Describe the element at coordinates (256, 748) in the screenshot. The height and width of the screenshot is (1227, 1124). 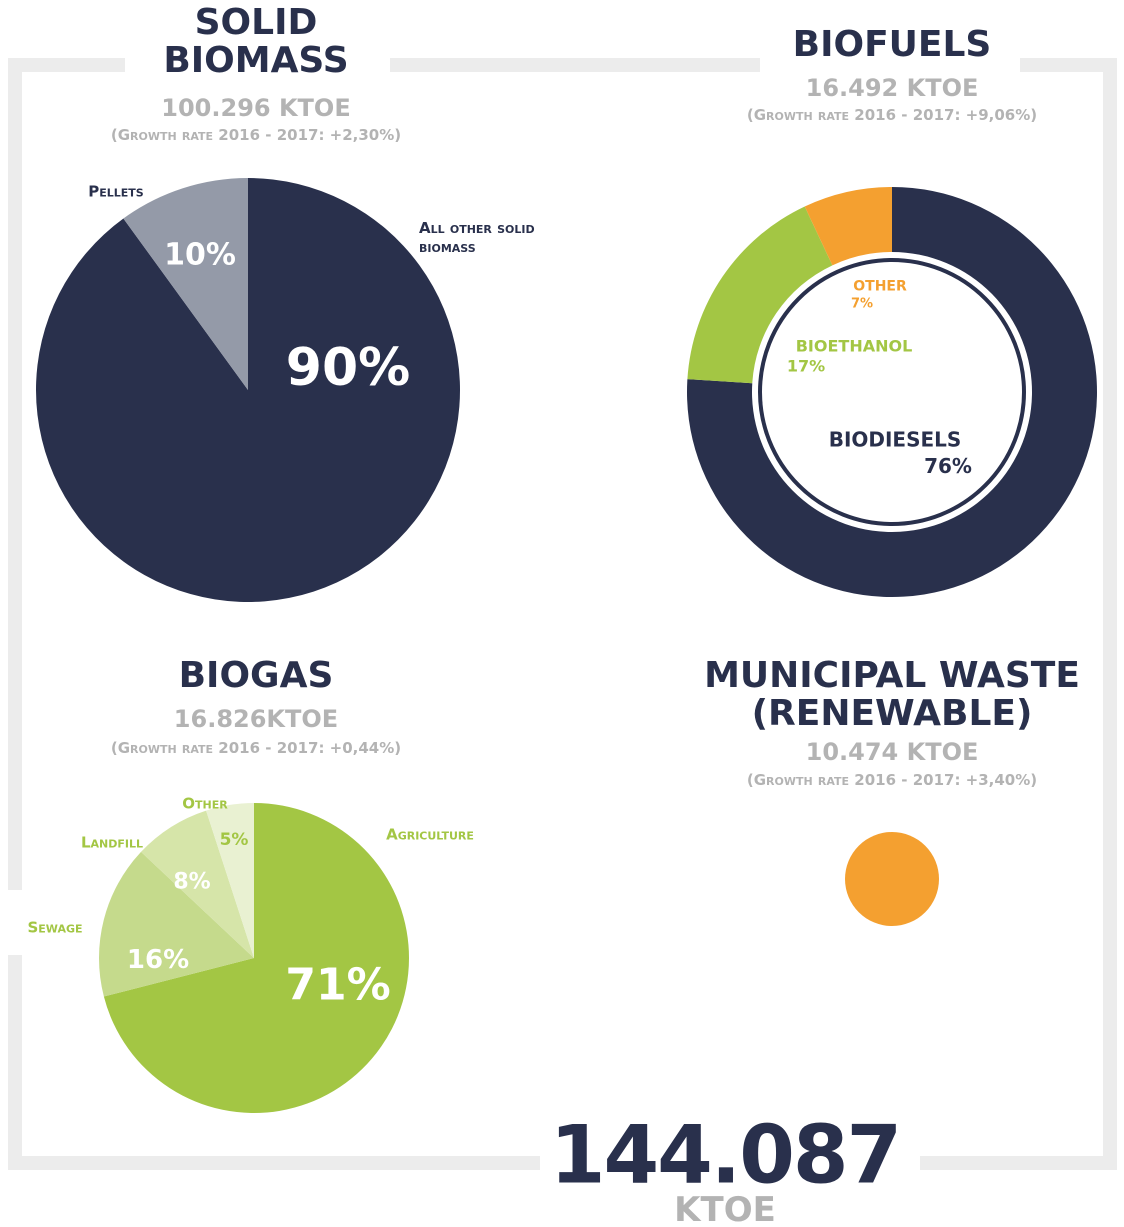
I see `growth-note: (Growth rate 2016 - 2017: +0,44%)` at that location.